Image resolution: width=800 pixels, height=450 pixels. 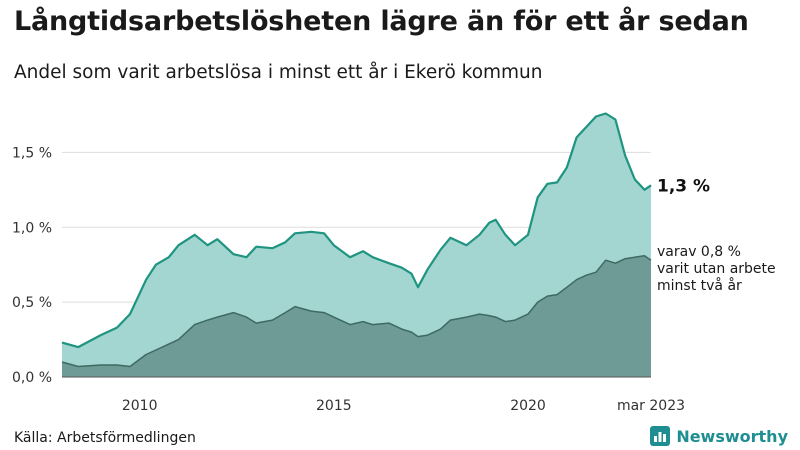 I want to click on x-tick-label: mar 2023, so click(x=651, y=406).